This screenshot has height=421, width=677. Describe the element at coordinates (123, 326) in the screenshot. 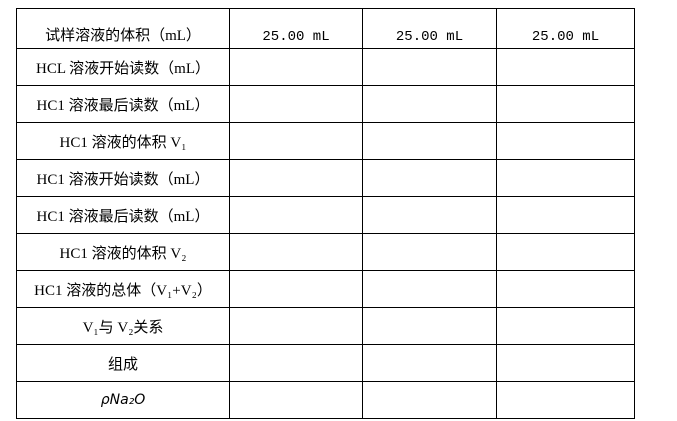

I see `row-label: V₁与 V₂关系` at that location.